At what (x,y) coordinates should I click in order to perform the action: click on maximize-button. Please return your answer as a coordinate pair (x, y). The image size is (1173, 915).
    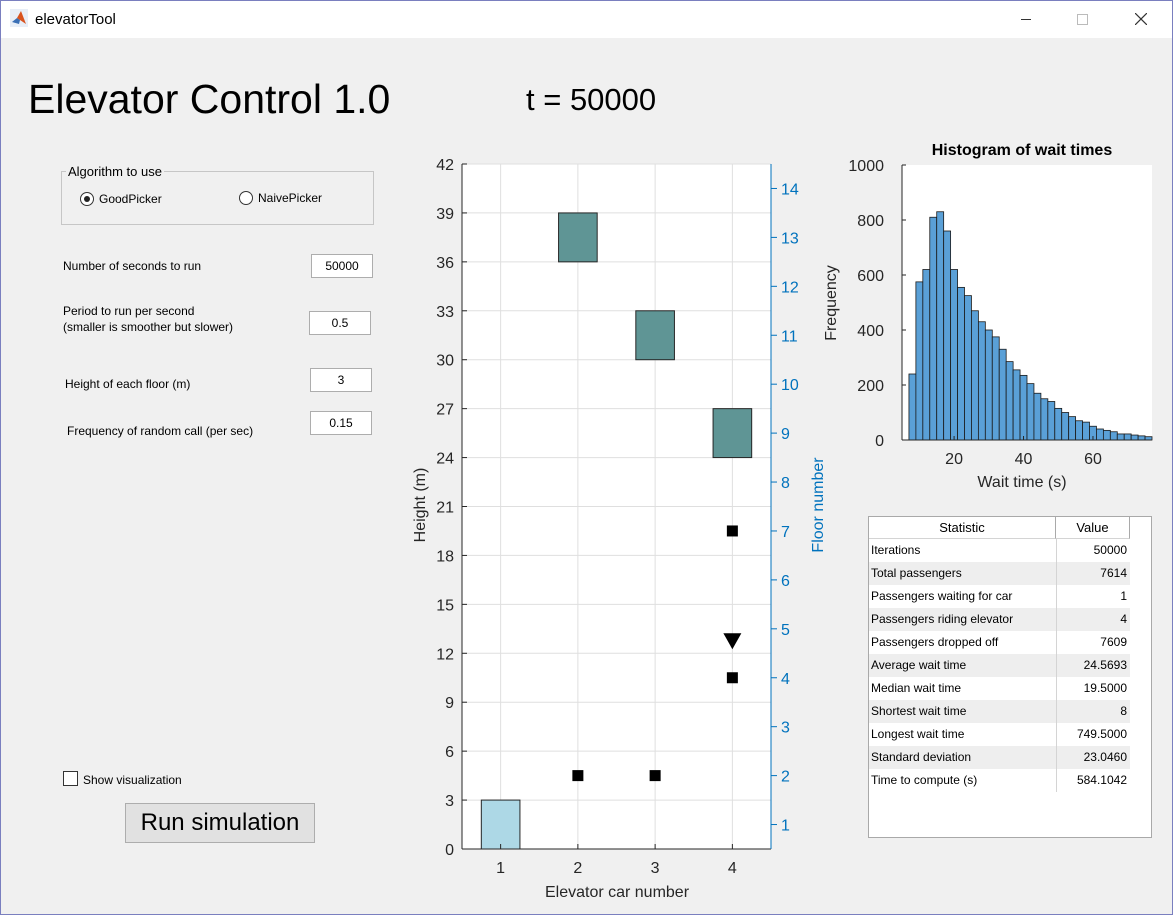
    Looking at the image, I should click on (1082, 19).